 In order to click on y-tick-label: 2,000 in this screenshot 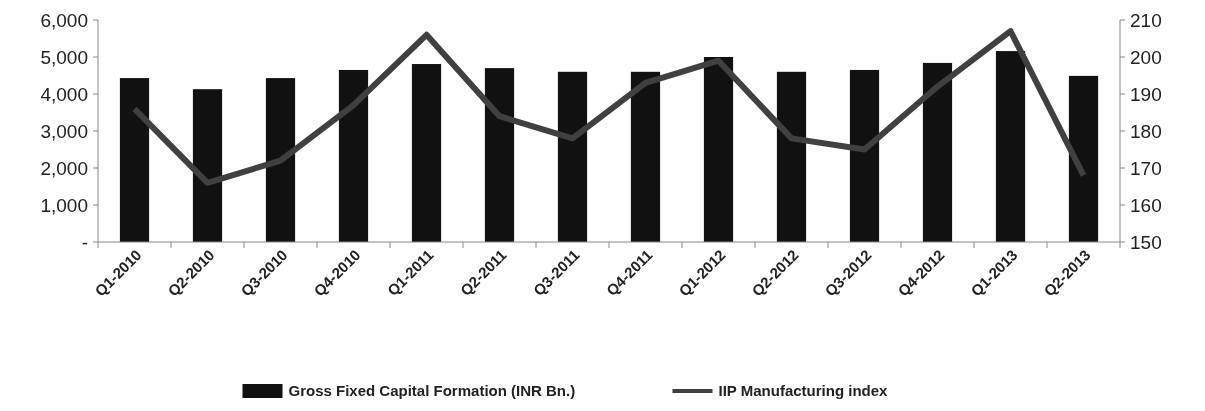, I will do `click(64, 168)`.